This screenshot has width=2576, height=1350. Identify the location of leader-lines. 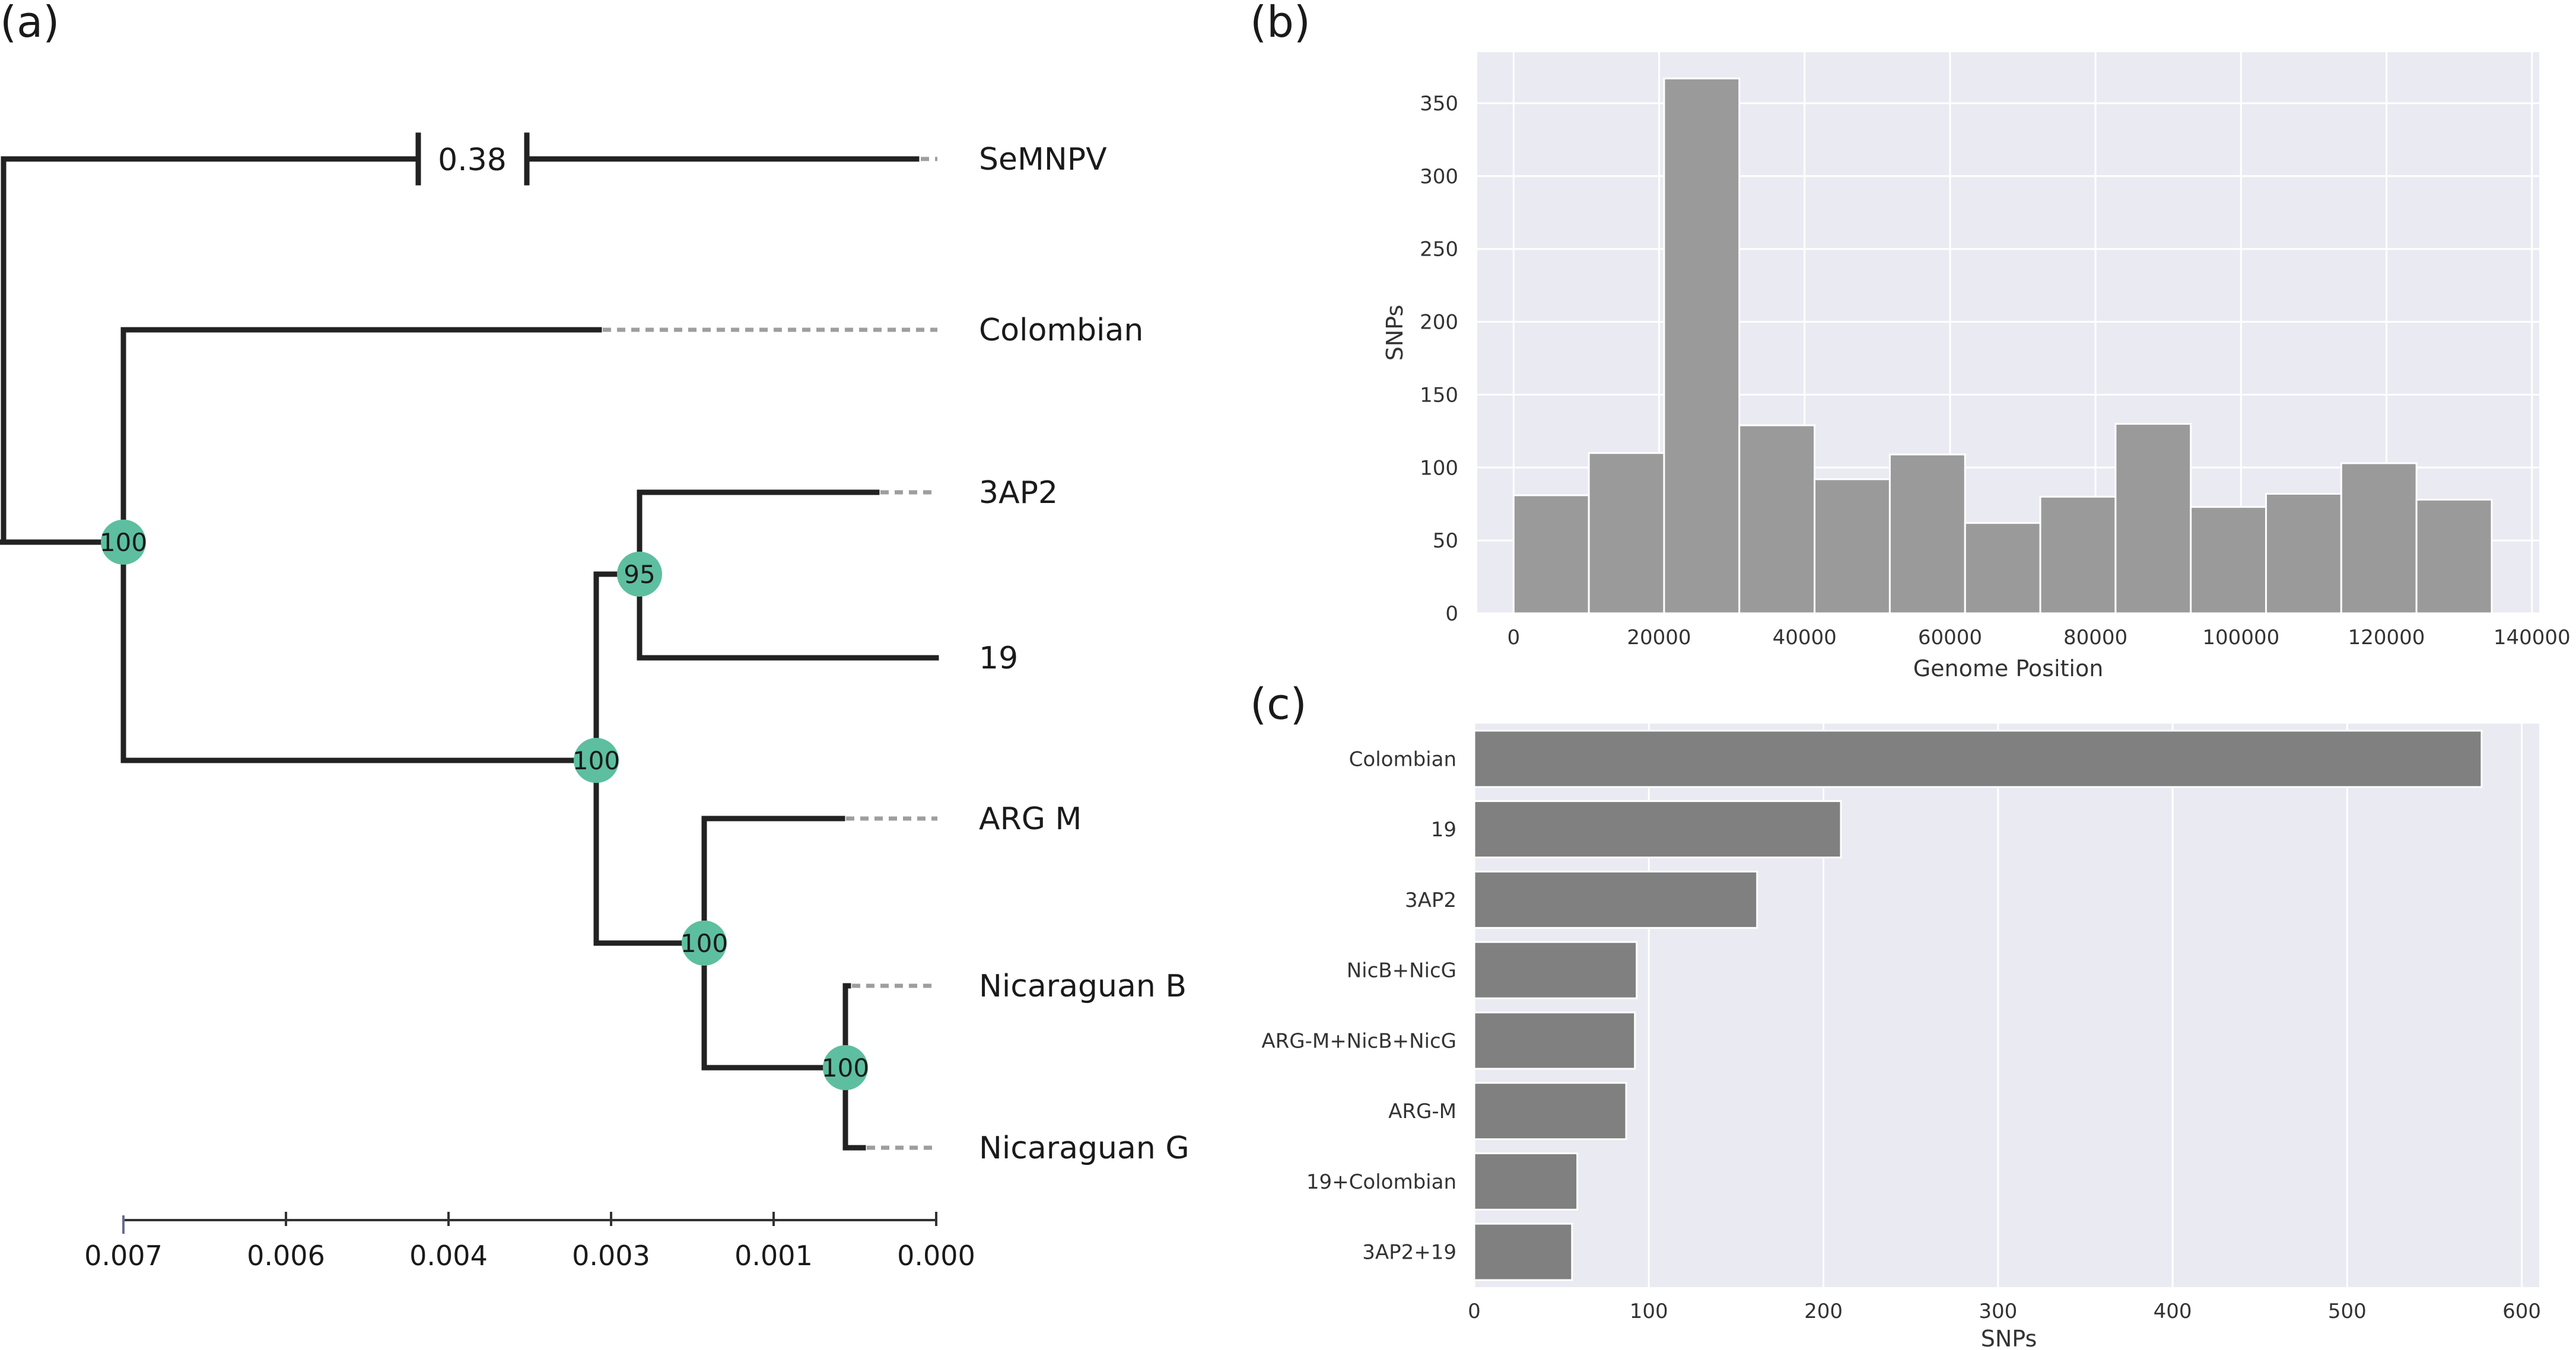
(770, 653).